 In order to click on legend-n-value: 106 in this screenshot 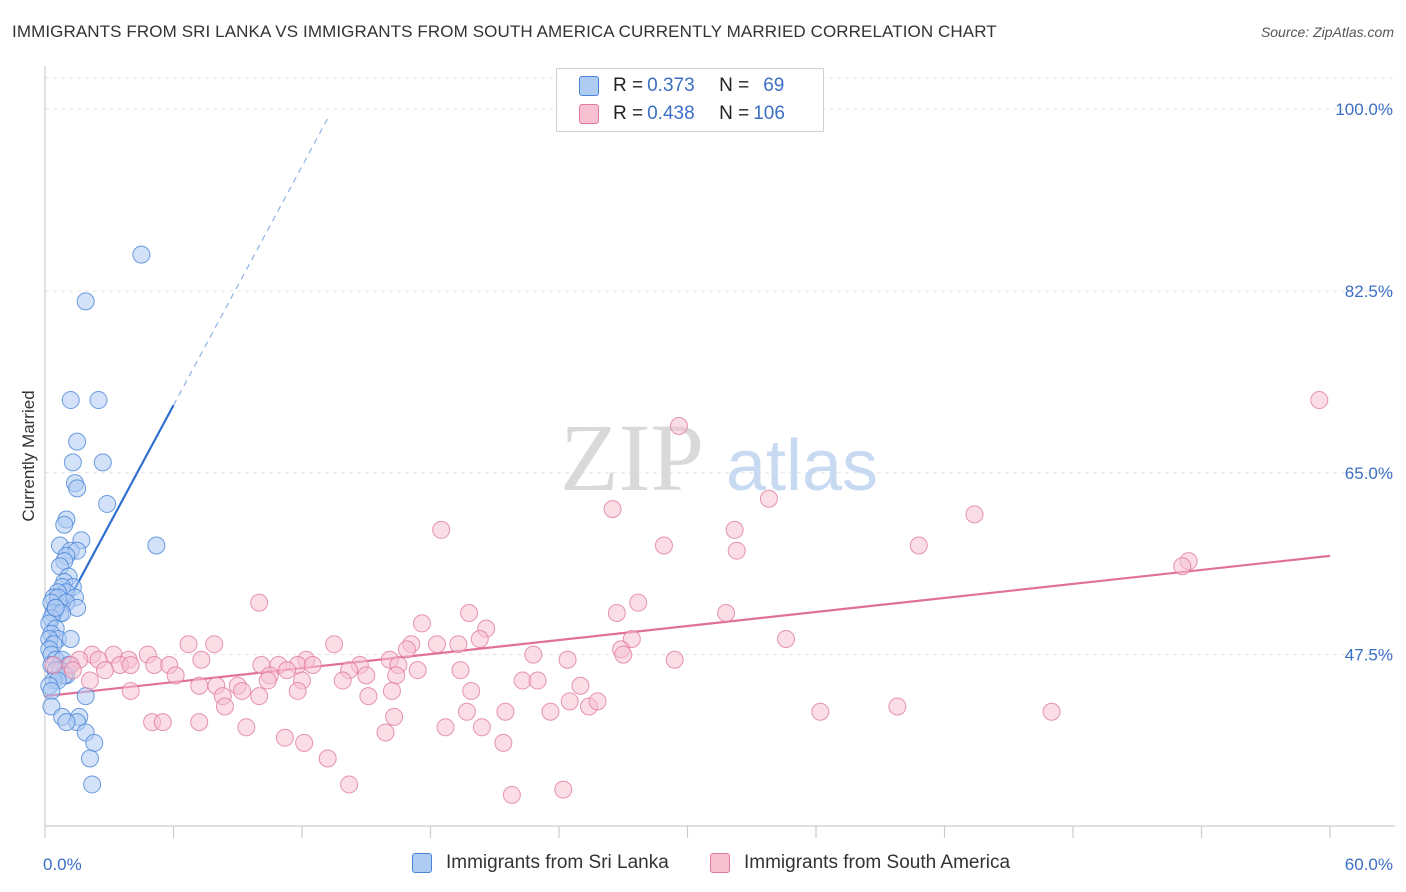, I will do `click(769, 113)`.